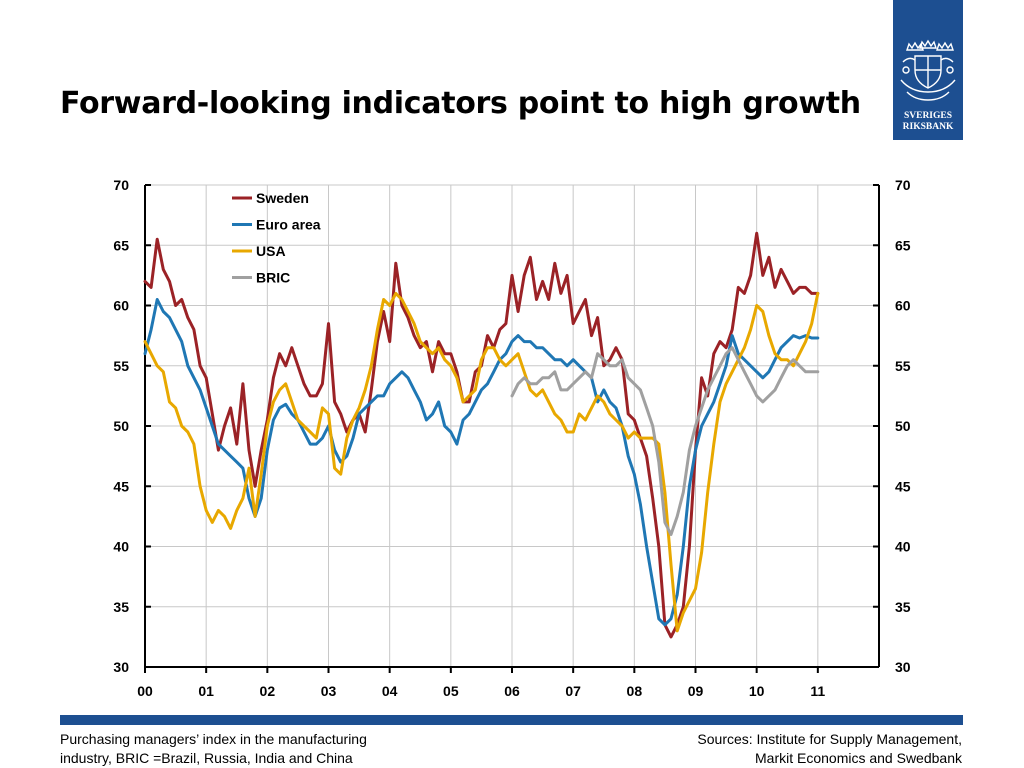 The height and width of the screenshot is (768, 1024). What do you see at coordinates (451, 691) in the screenshot?
I see `x-tick-label: 05` at bounding box center [451, 691].